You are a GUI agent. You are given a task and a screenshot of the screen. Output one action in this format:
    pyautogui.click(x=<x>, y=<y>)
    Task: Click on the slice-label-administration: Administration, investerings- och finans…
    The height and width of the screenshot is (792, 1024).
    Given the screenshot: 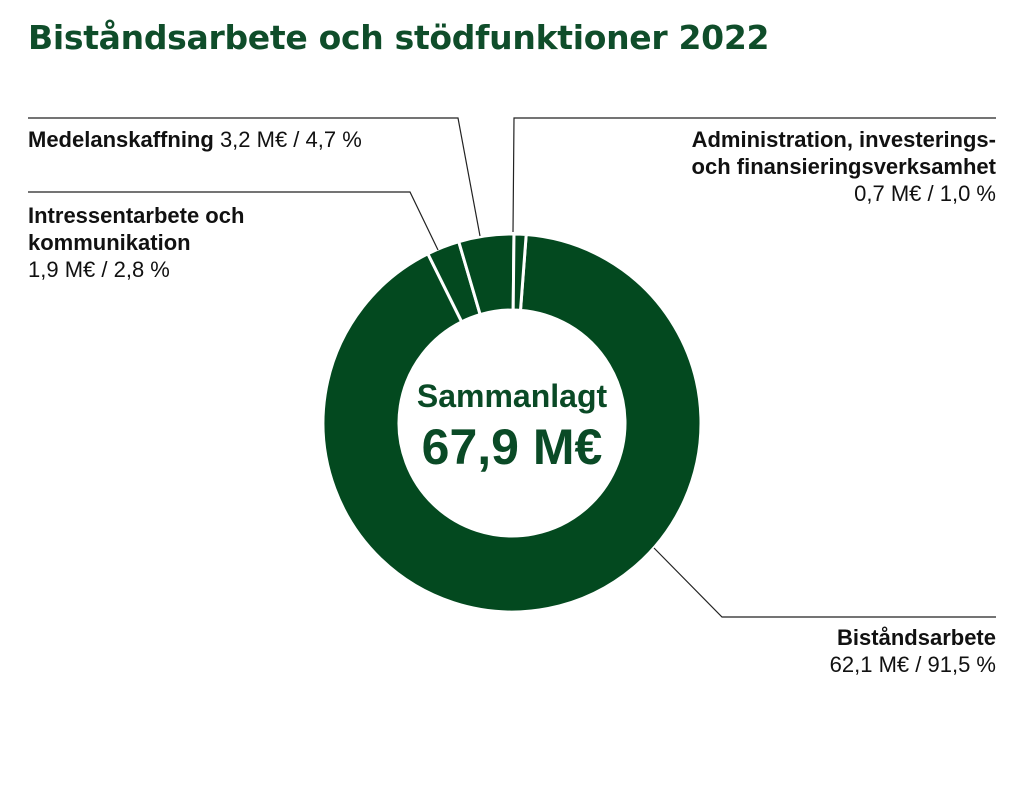 What is the action you would take?
    pyautogui.click(x=844, y=166)
    